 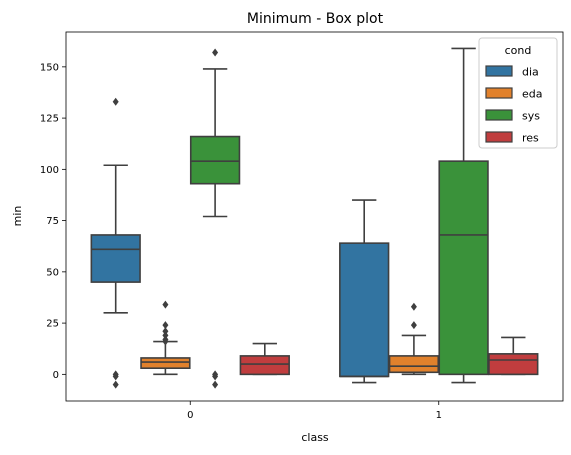 I want to click on legend-swatch-dia, so click(x=499, y=71).